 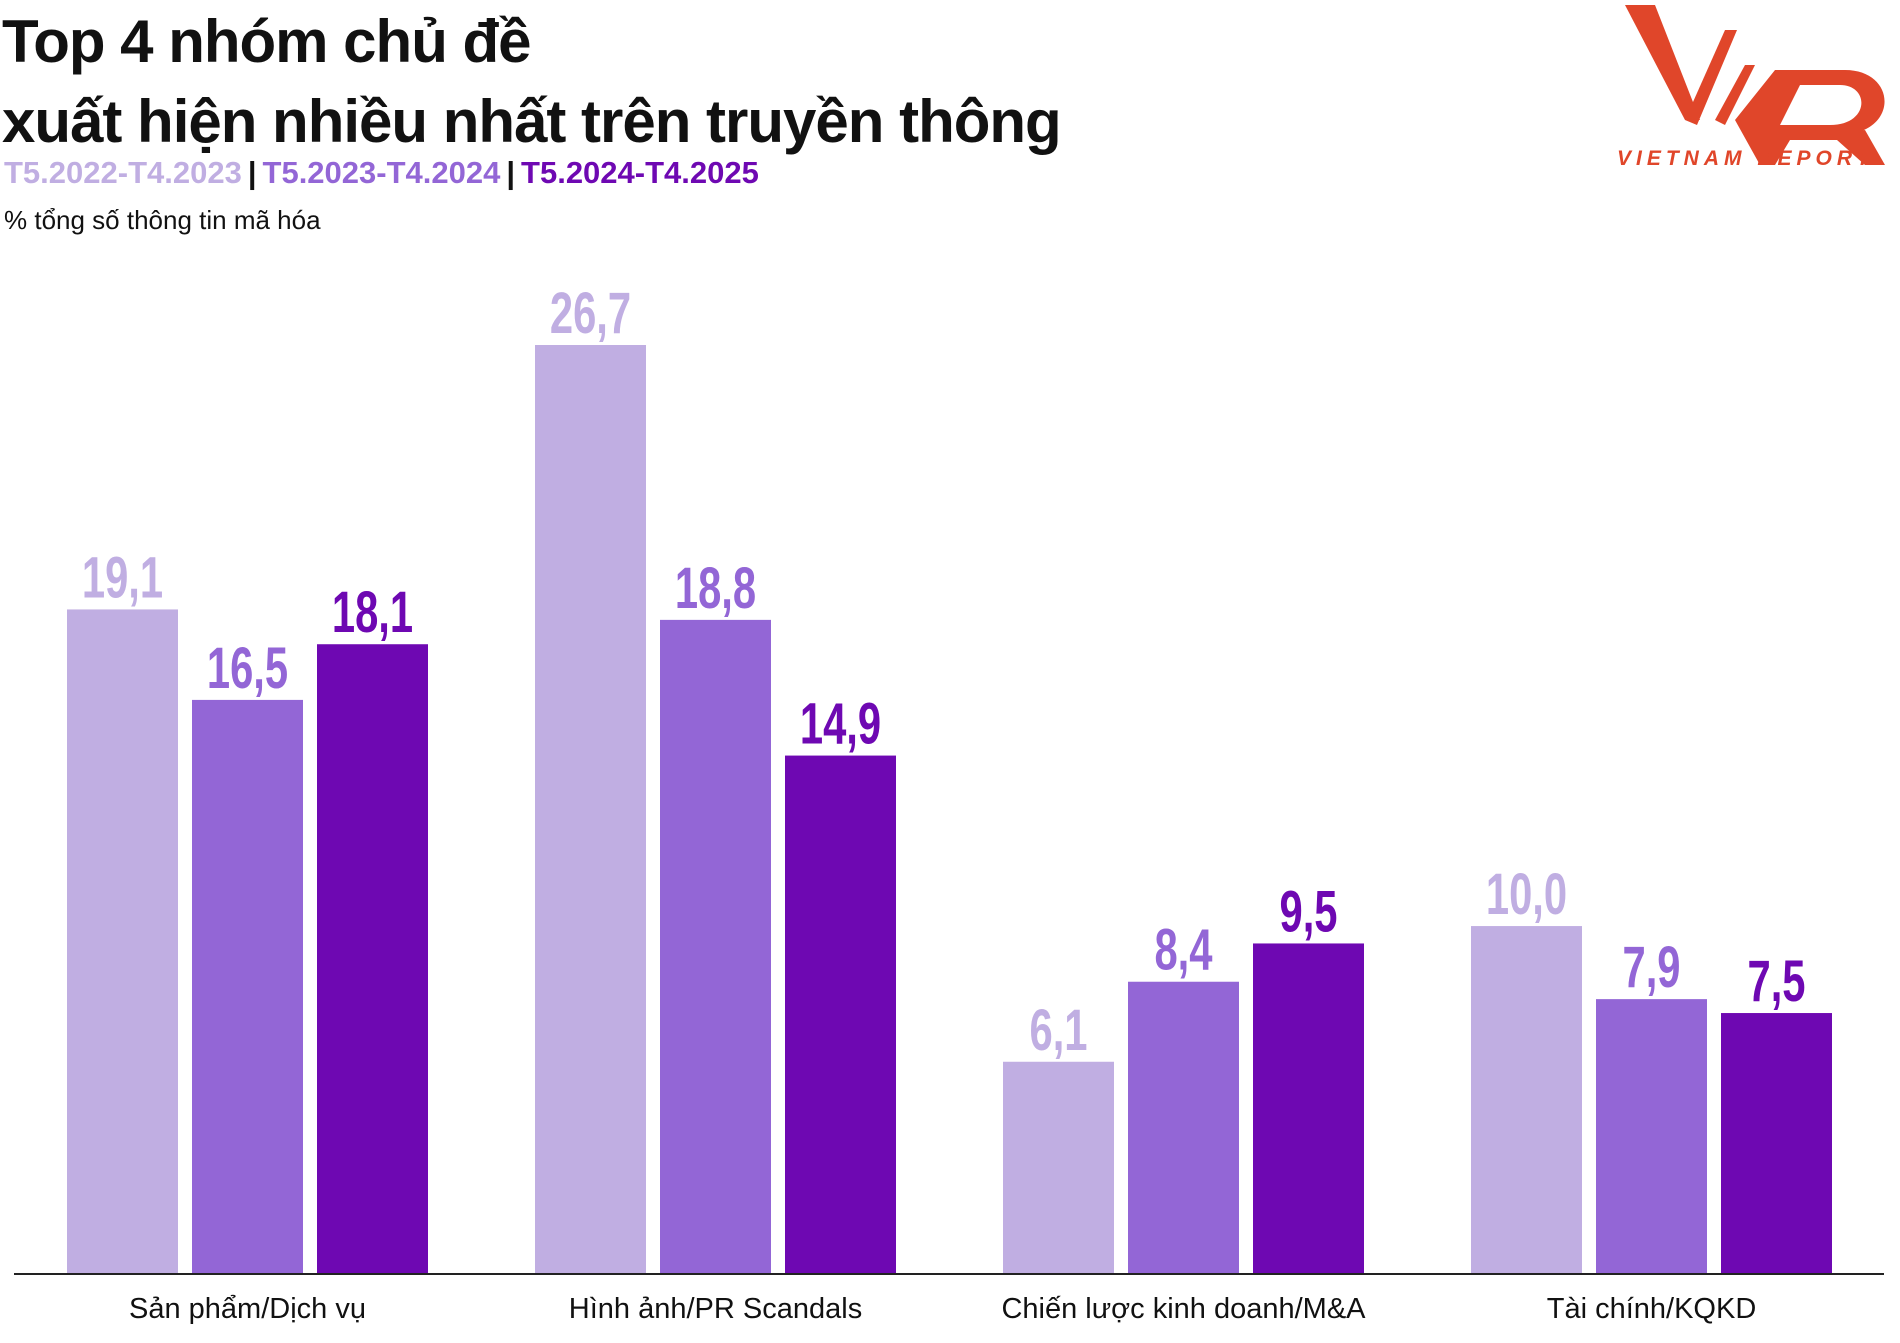 I want to click on legend-series-3: T5.2024-T4.2025, so click(x=640, y=172).